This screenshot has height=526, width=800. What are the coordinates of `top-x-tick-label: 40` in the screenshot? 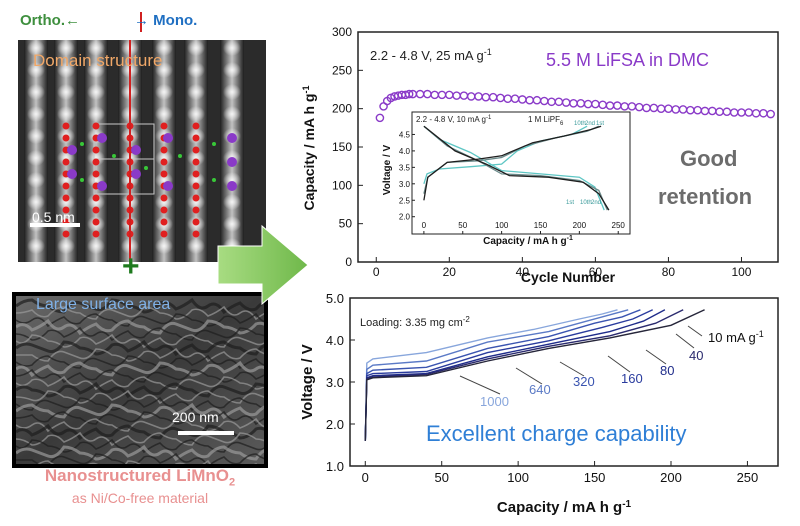 It's located at (523, 272).